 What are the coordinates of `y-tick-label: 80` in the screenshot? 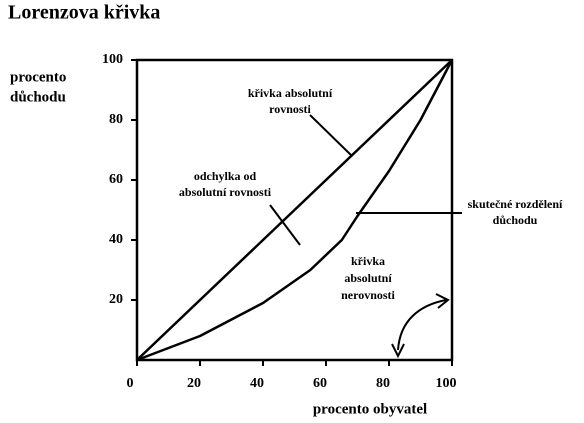 It's located at (116, 119).